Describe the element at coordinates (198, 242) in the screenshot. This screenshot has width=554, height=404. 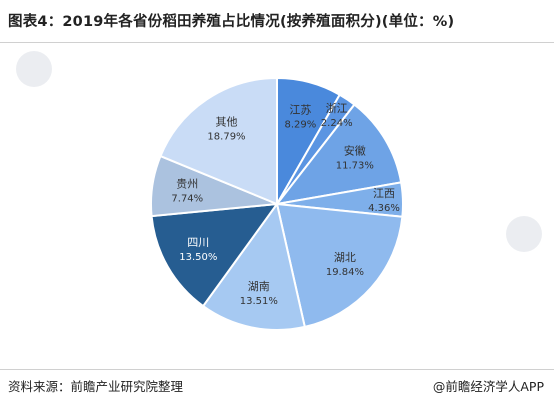
I see `slice-label-6: 四川` at that location.